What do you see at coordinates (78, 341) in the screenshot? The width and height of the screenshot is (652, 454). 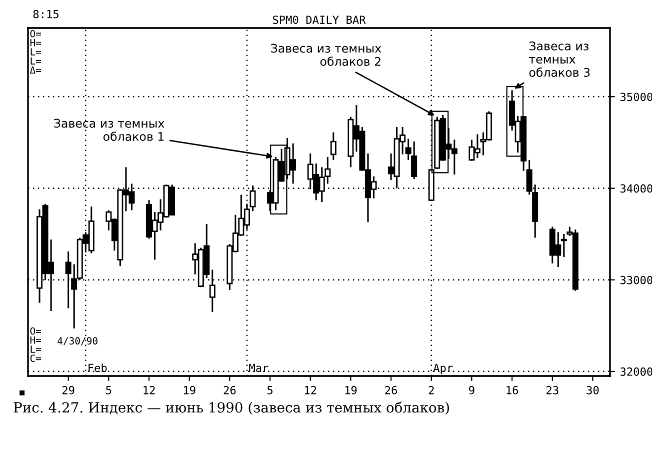 I see `annotation: 4/30/90` at bounding box center [78, 341].